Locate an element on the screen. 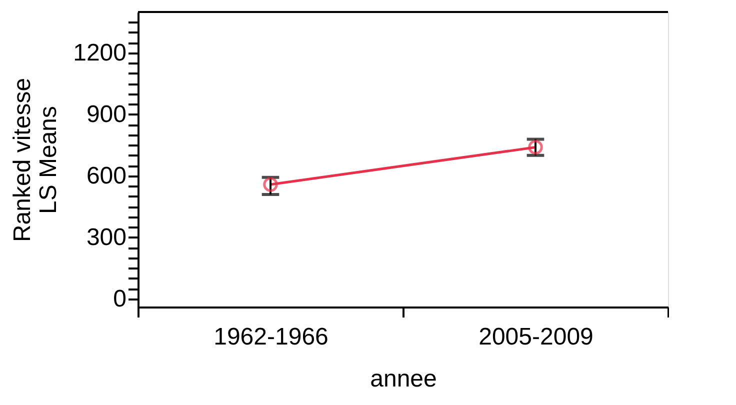  y-tick-label: 1200 is located at coordinates (99, 52).